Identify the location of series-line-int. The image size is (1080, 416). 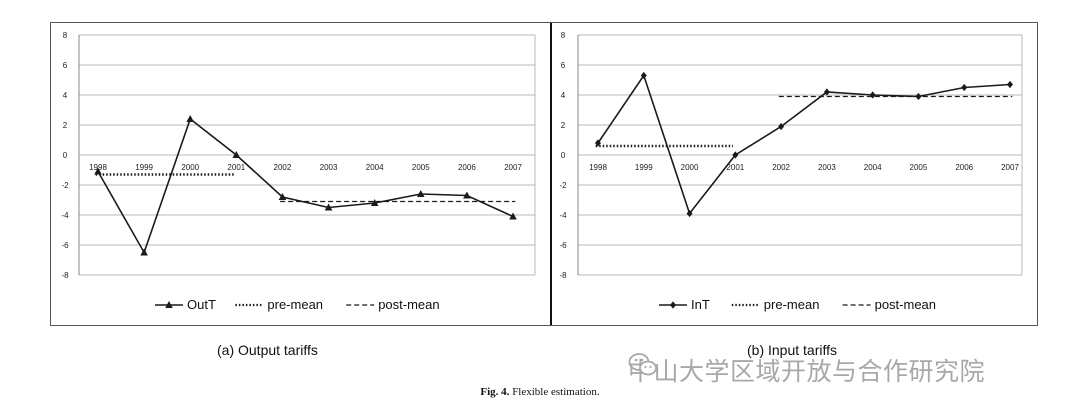
(804, 144).